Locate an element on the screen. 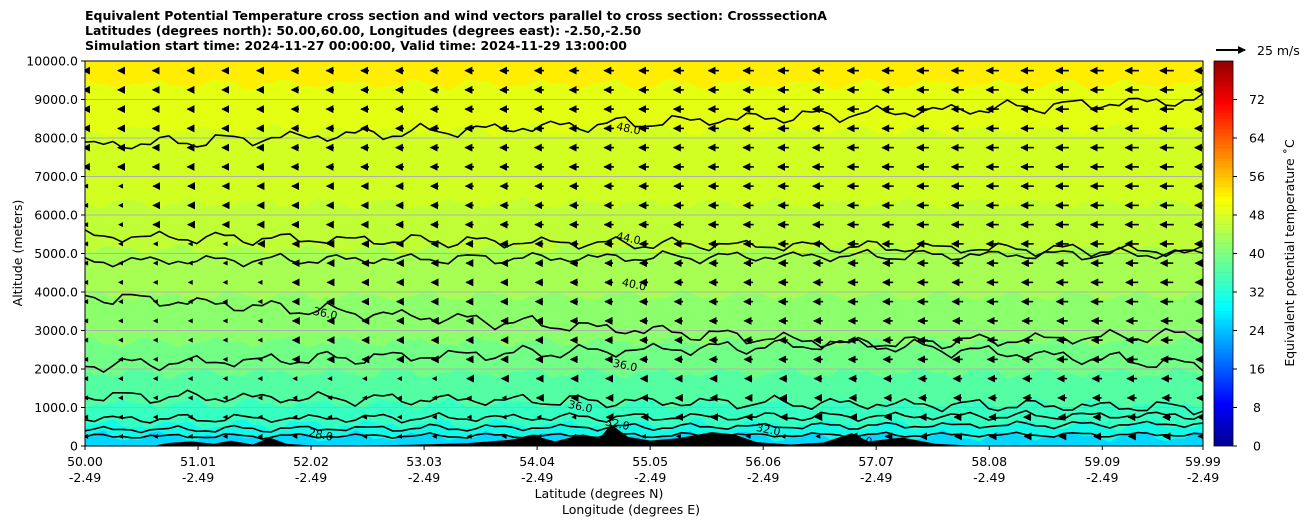 The image size is (1308, 526). wind-key: 25 m/s is located at coordinates (1258, 50).